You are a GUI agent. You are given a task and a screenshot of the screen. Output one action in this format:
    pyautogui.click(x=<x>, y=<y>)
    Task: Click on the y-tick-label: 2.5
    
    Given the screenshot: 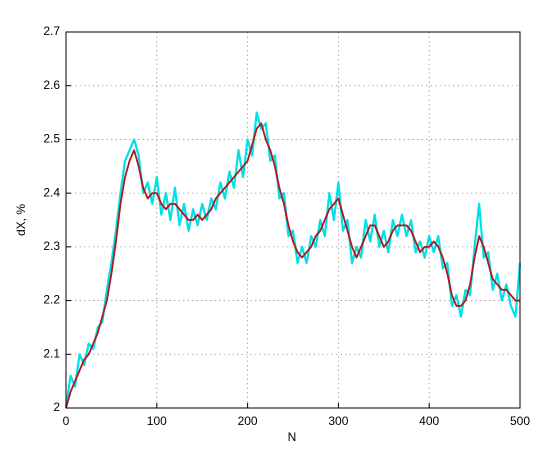 What is the action you would take?
    pyautogui.click(x=51, y=139)
    